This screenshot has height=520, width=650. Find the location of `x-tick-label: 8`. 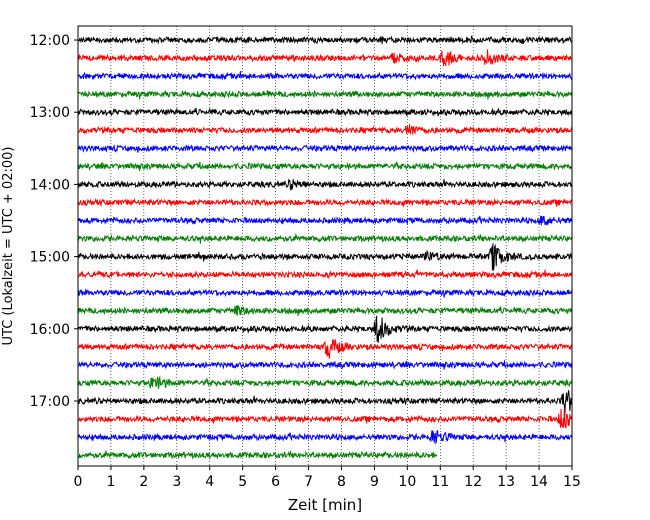

x-tick-label: 8 is located at coordinates (341, 482).